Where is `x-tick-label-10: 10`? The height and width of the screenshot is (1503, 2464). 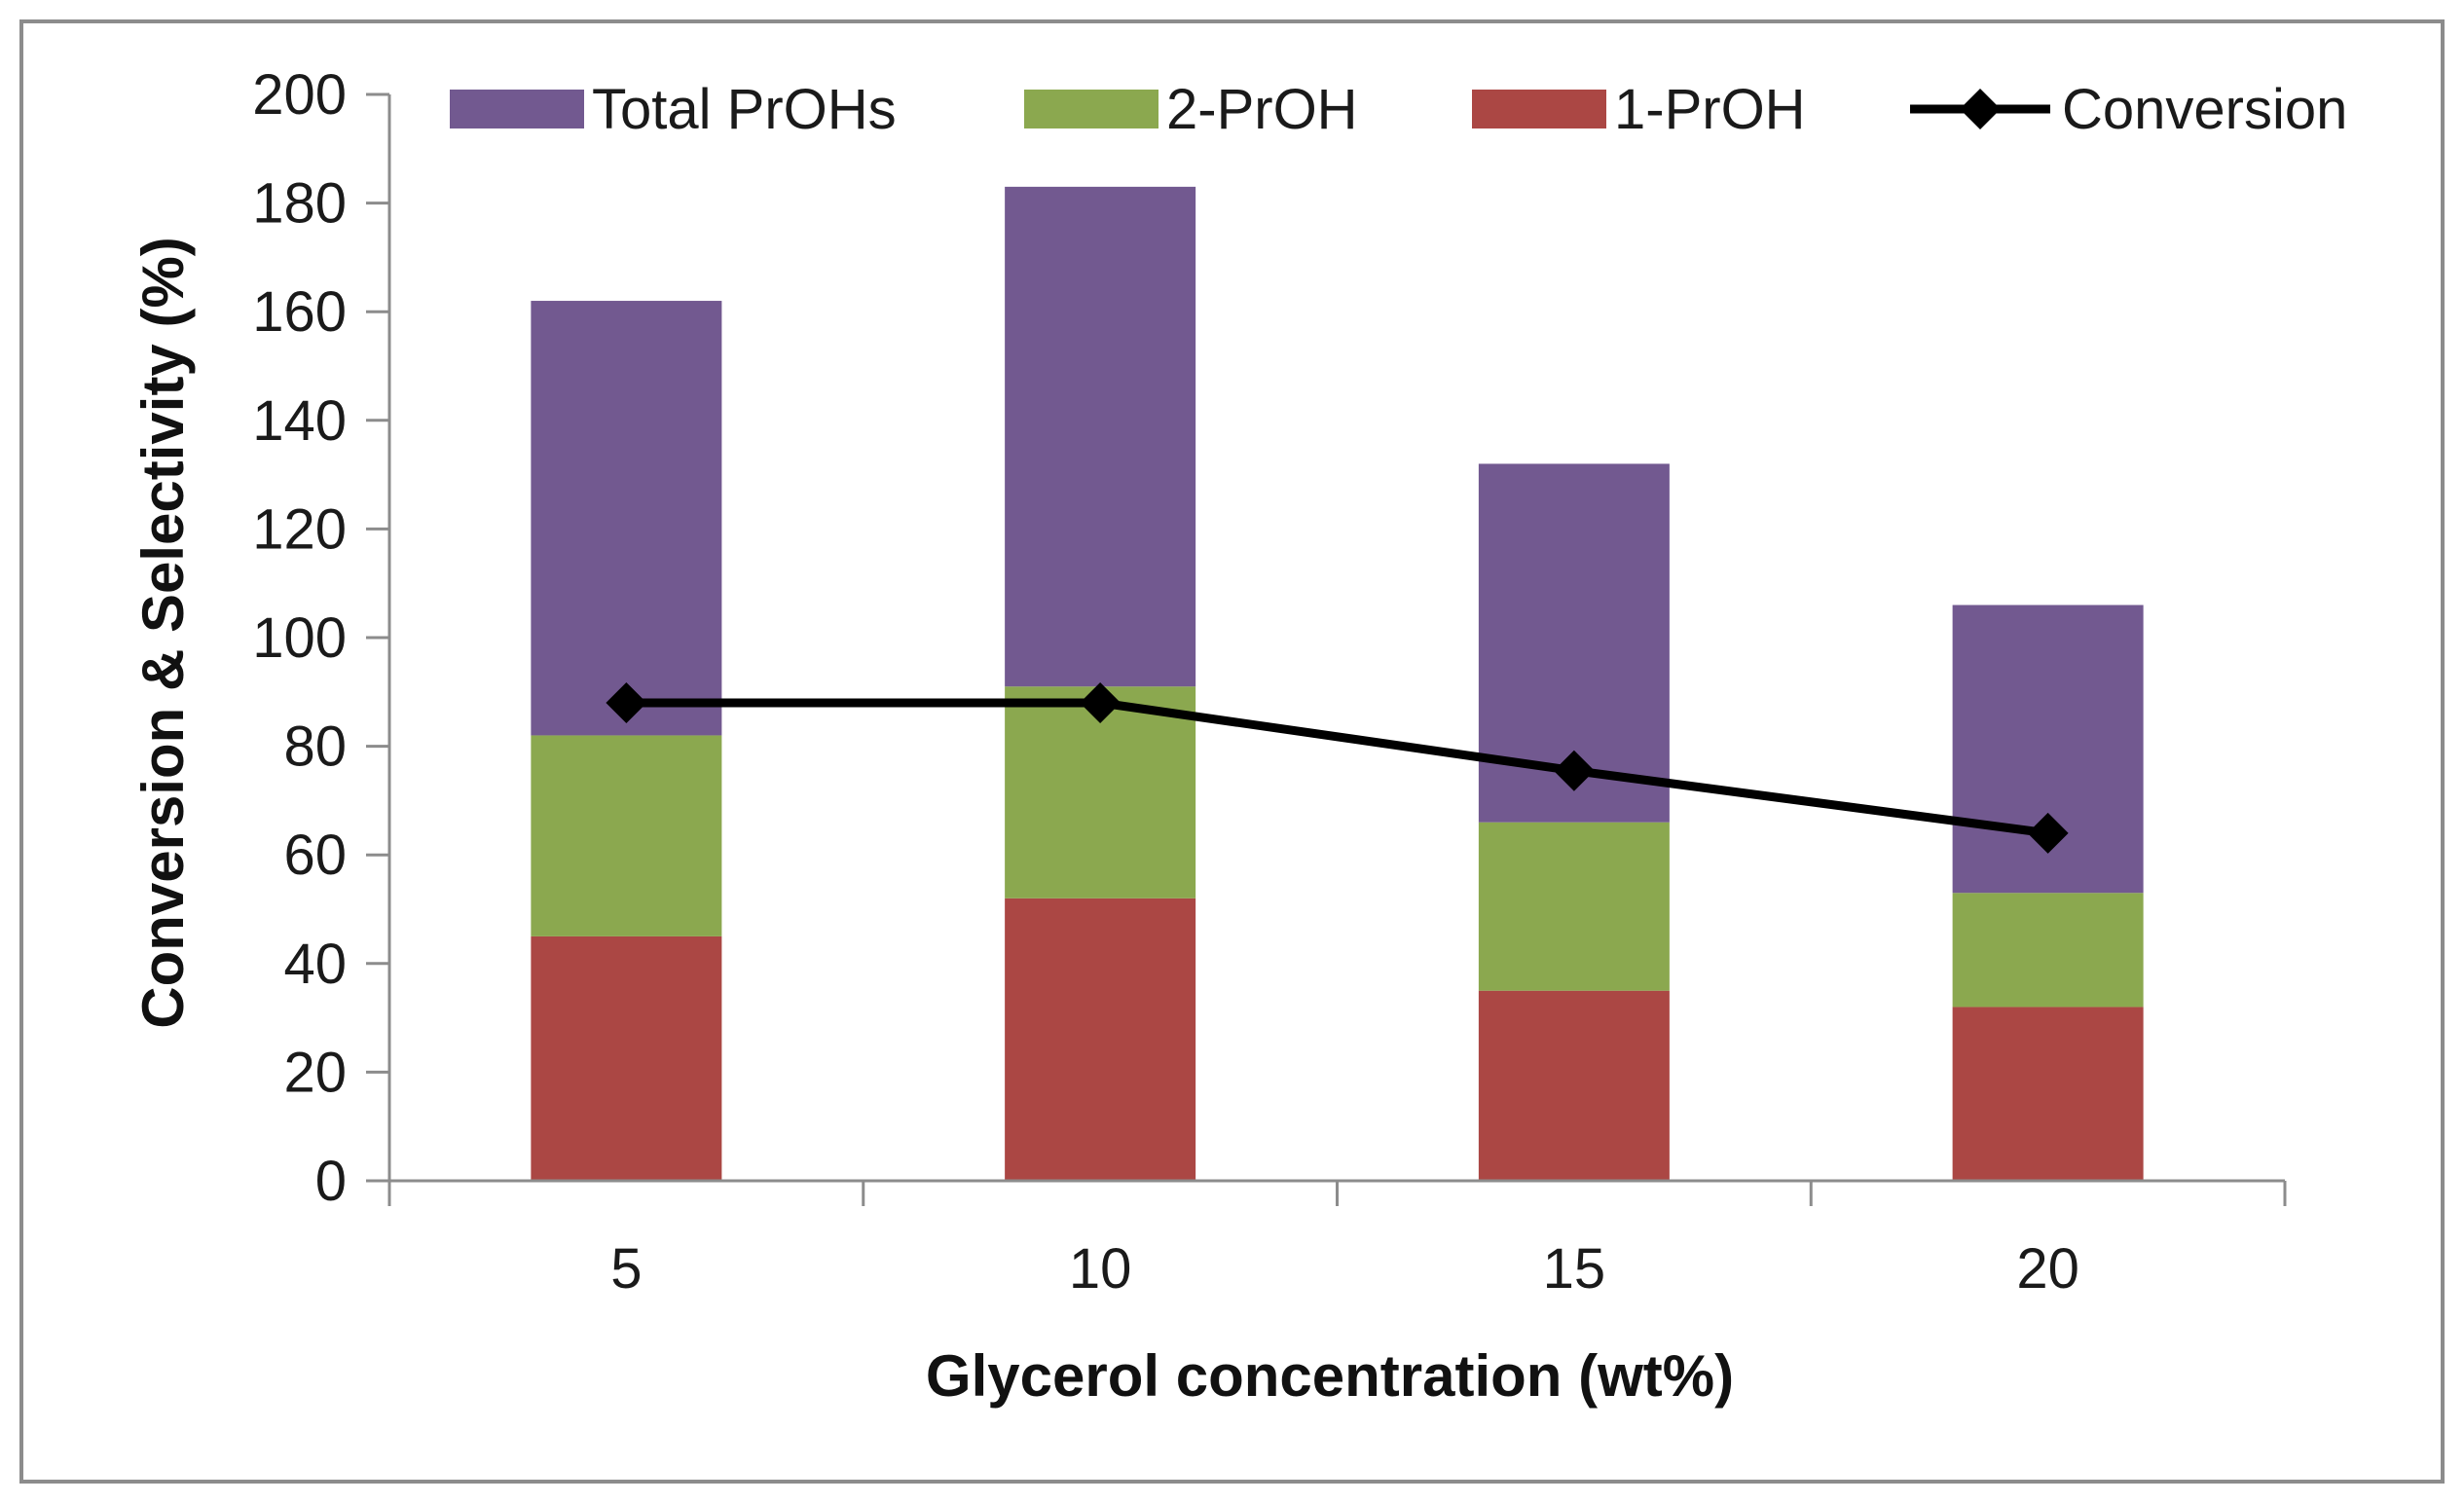 x-tick-label-10: 10 is located at coordinates (1100, 1269).